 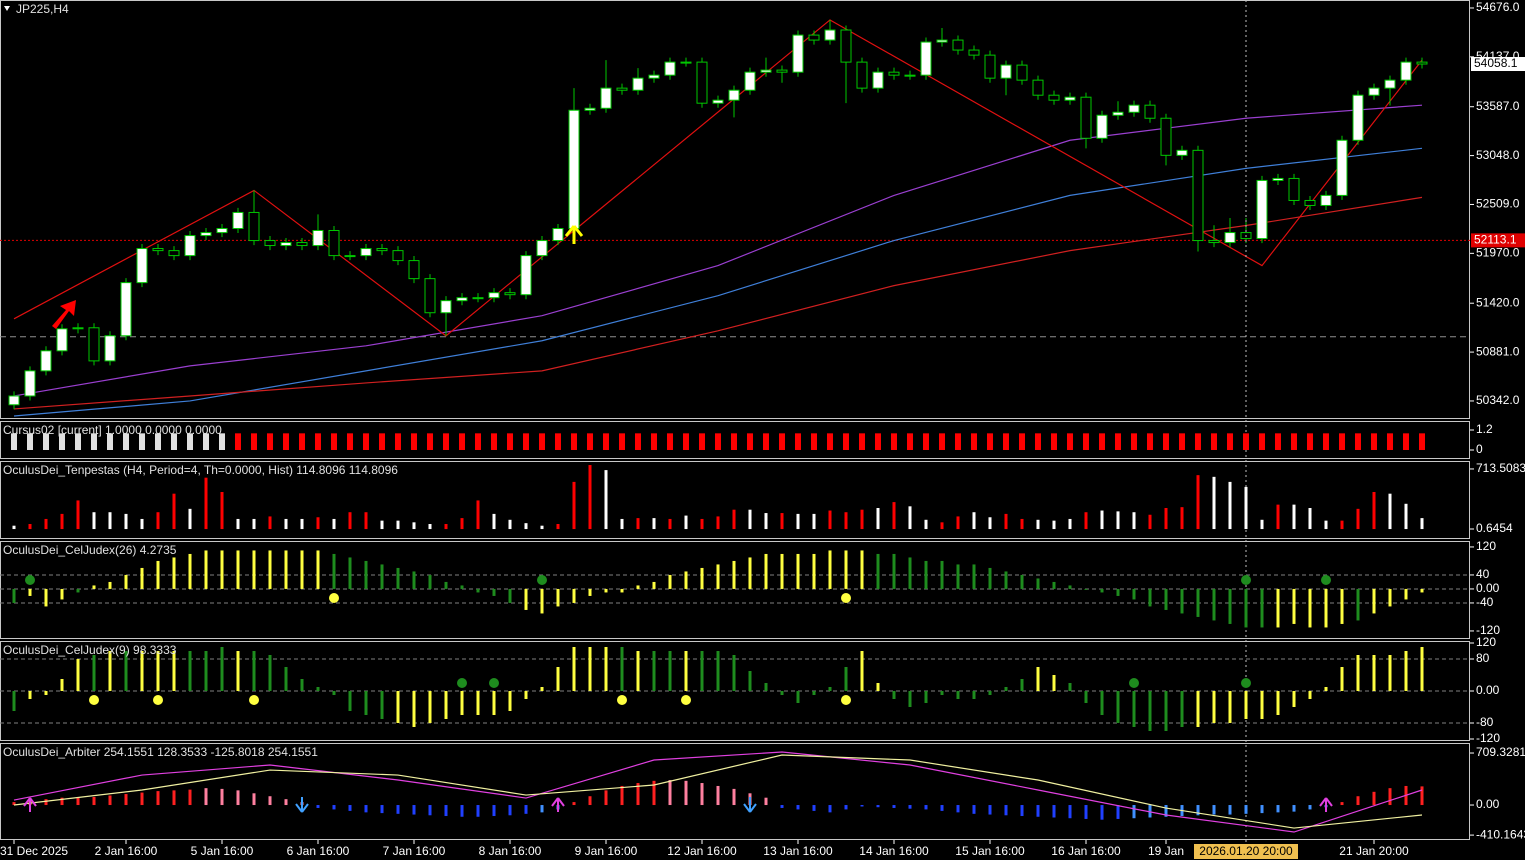 What do you see at coordinates (622, 700) in the screenshot?
I see `signal-dot` at bounding box center [622, 700].